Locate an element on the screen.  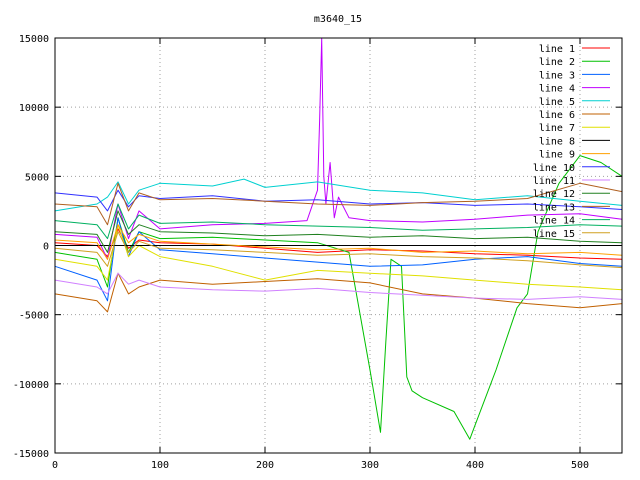
legend-label-15: line 15 is located at coordinates (554, 234).